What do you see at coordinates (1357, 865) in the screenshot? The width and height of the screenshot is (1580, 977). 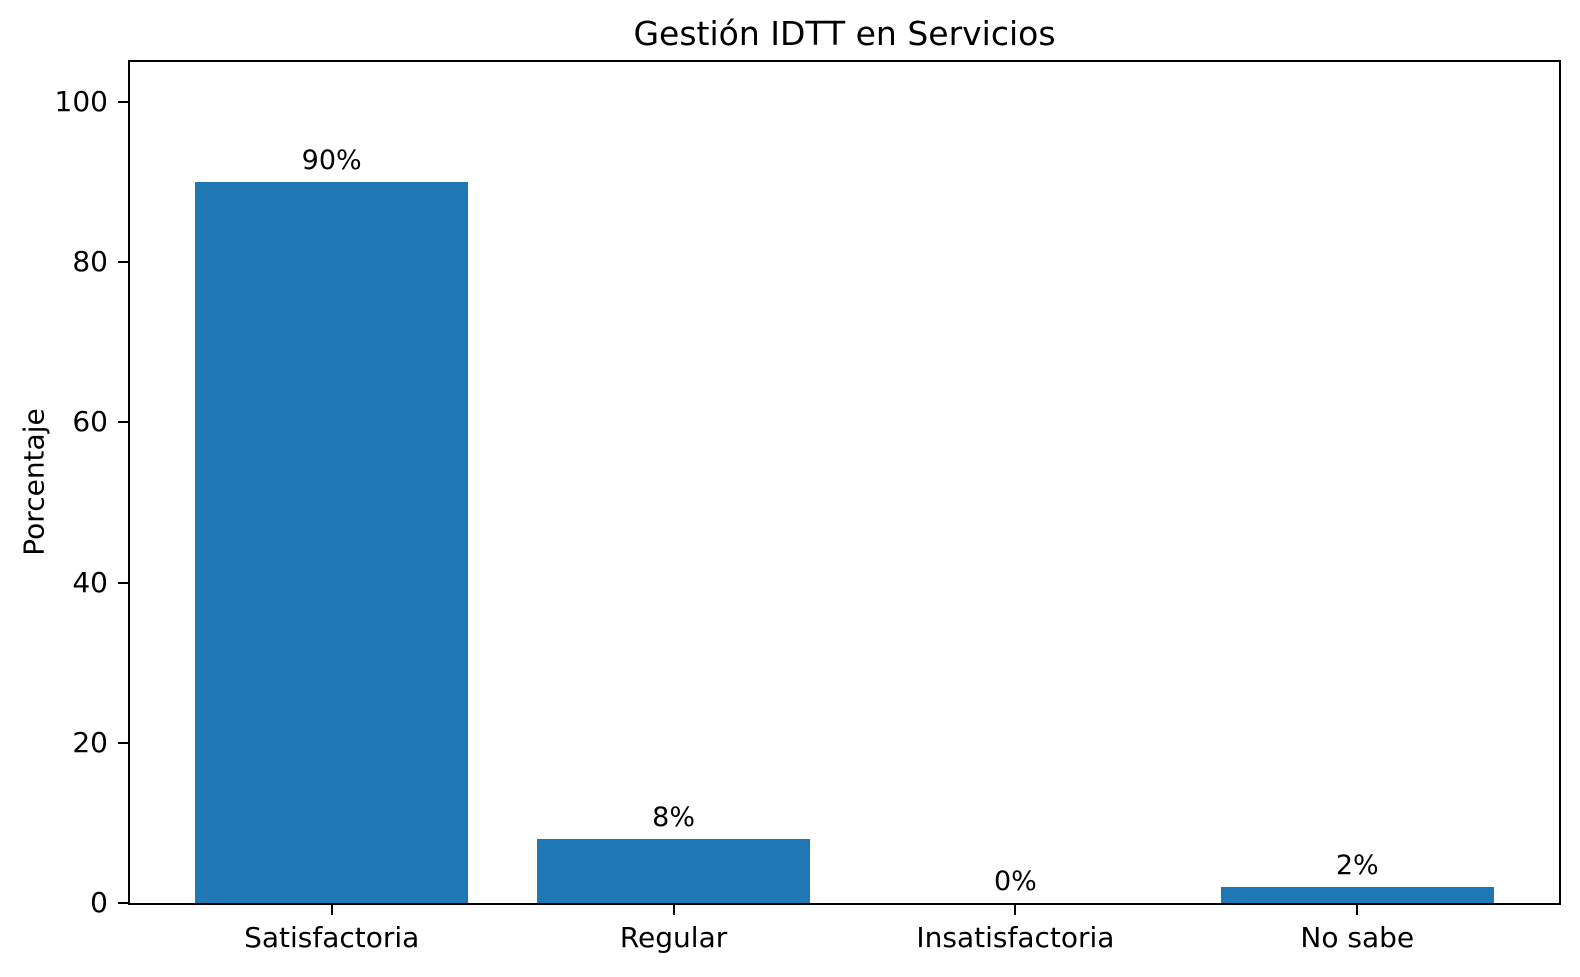 I see `bar-value-label: 2%` at bounding box center [1357, 865].